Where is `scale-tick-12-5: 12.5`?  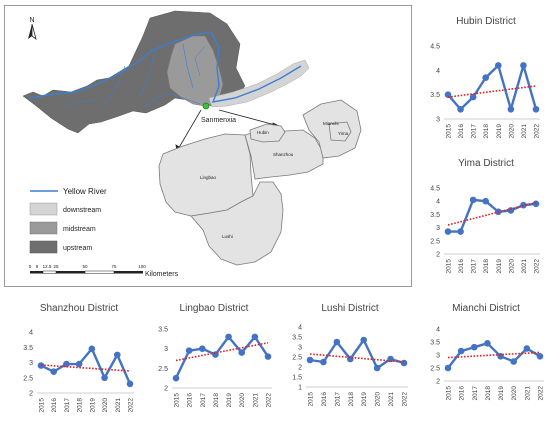 scale-tick-12-5: 12.5 is located at coordinates (47, 266).